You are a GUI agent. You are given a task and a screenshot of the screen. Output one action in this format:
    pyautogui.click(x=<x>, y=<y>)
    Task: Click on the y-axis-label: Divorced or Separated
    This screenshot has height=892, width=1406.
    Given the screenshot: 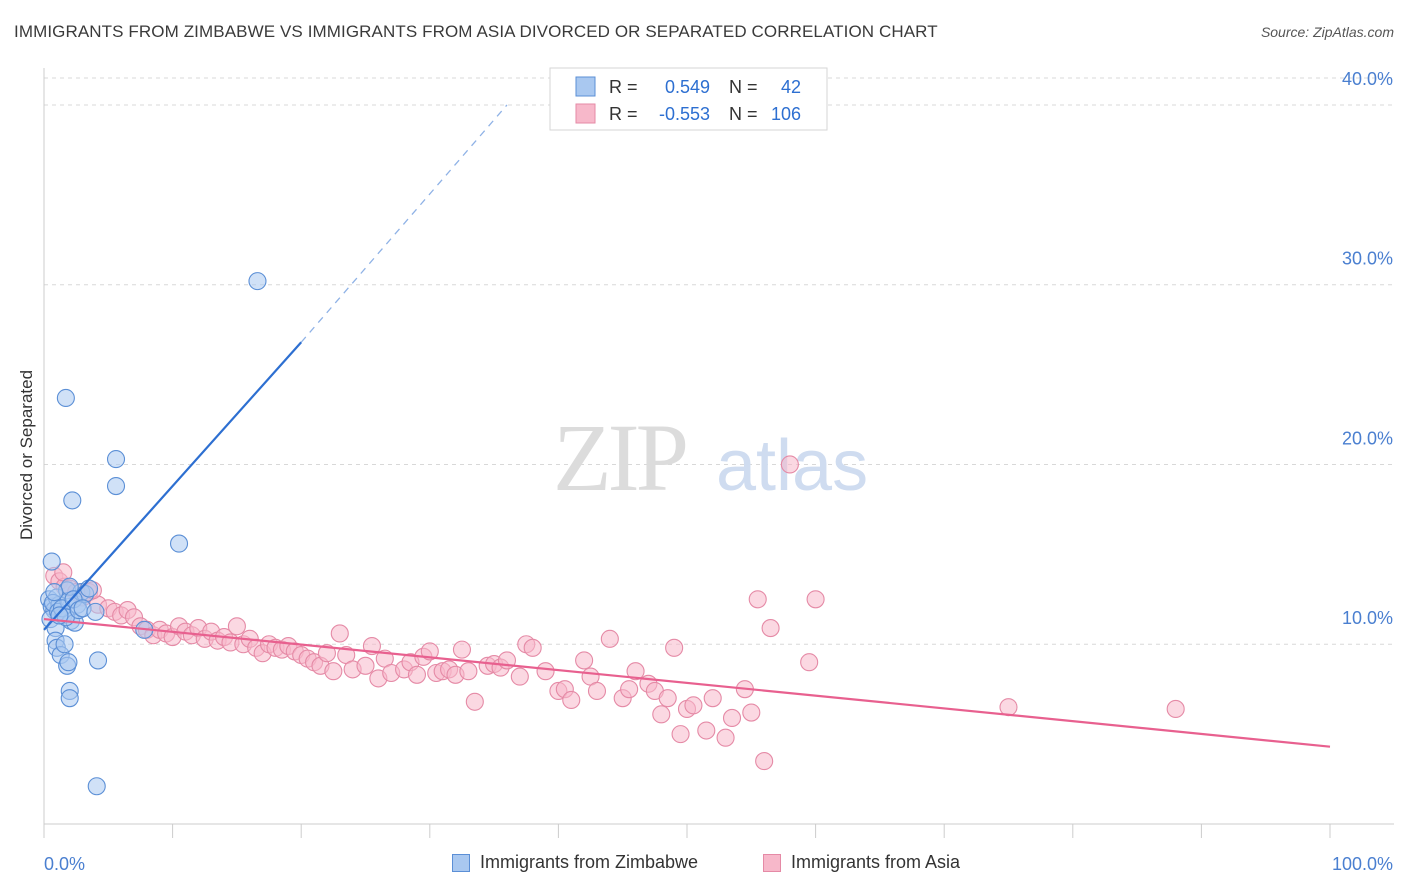 What is the action you would take?
    pyautogui.click(x=26, y=455)
    